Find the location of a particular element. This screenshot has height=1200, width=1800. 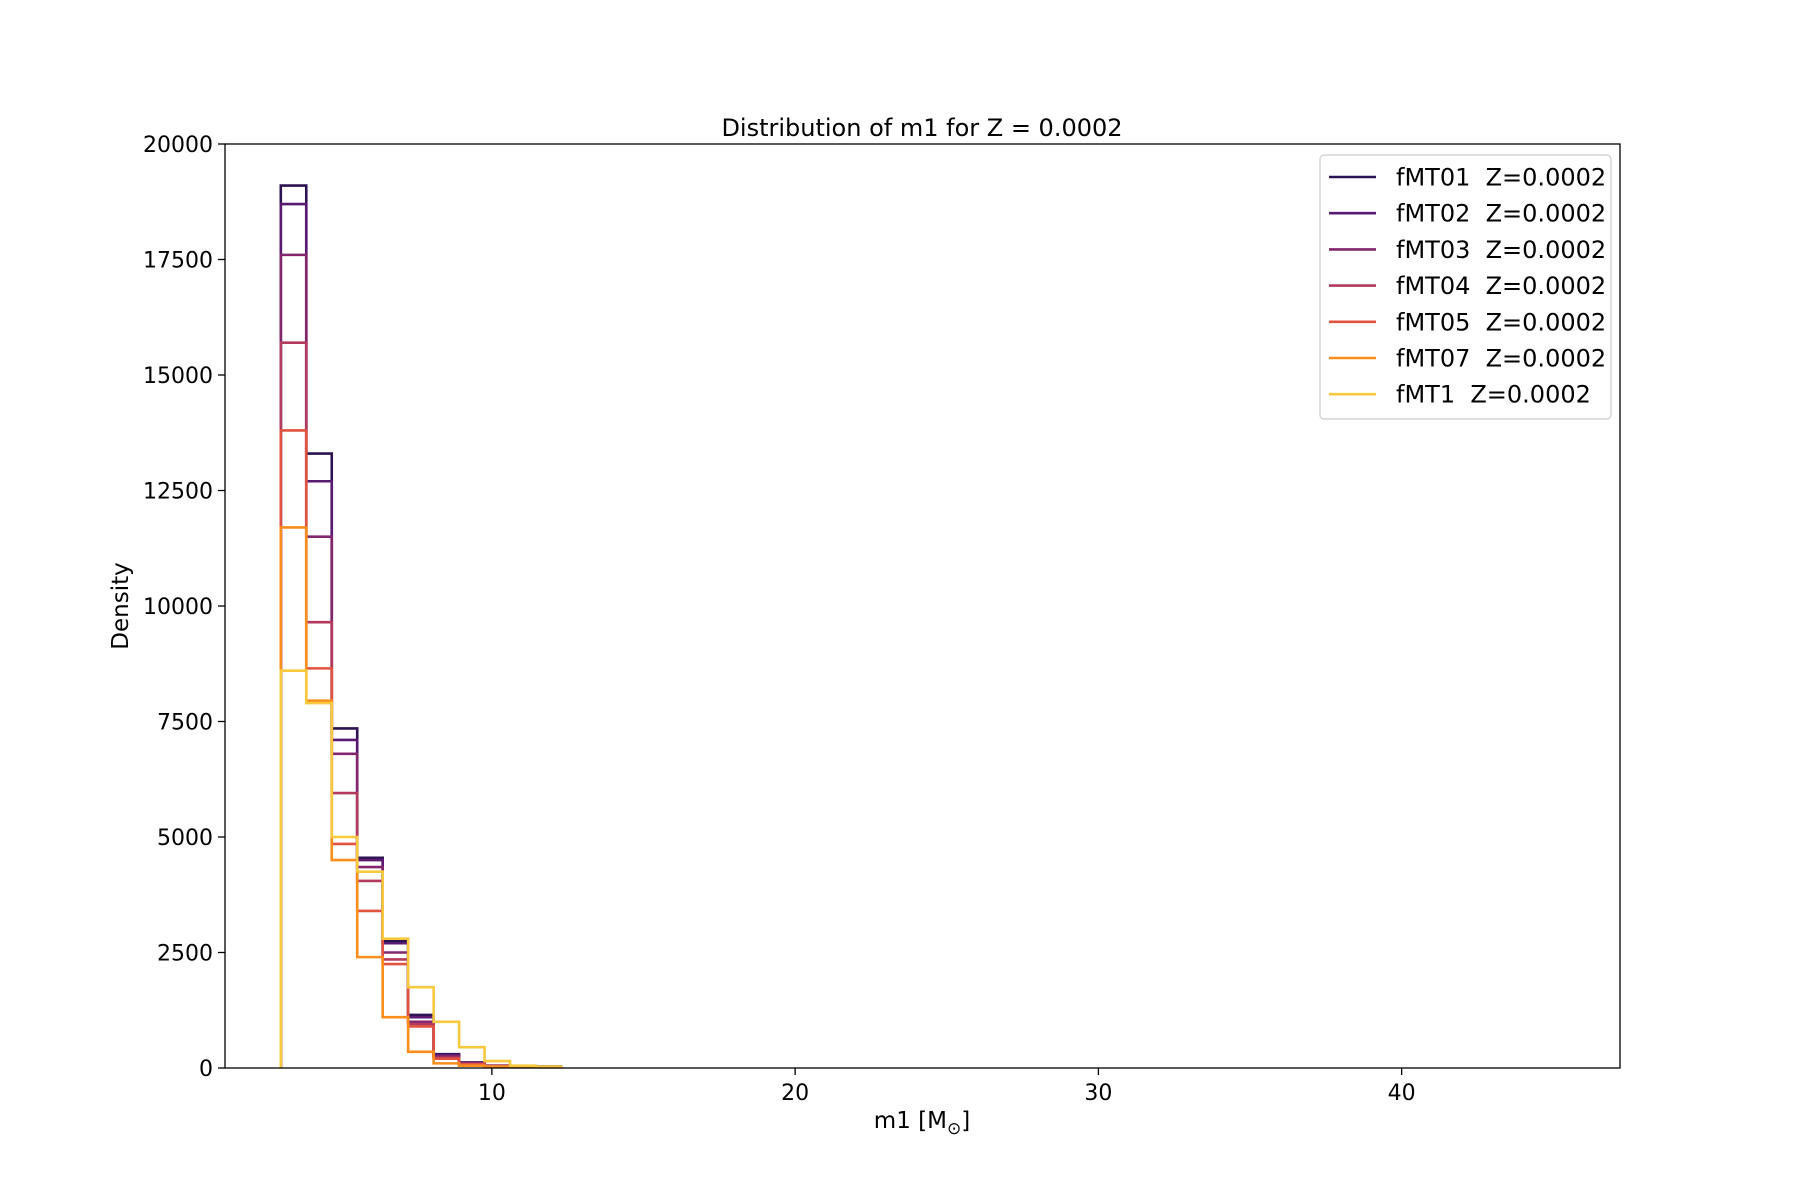

y-tick-label: 20000 is located at coordinates (178, 145).